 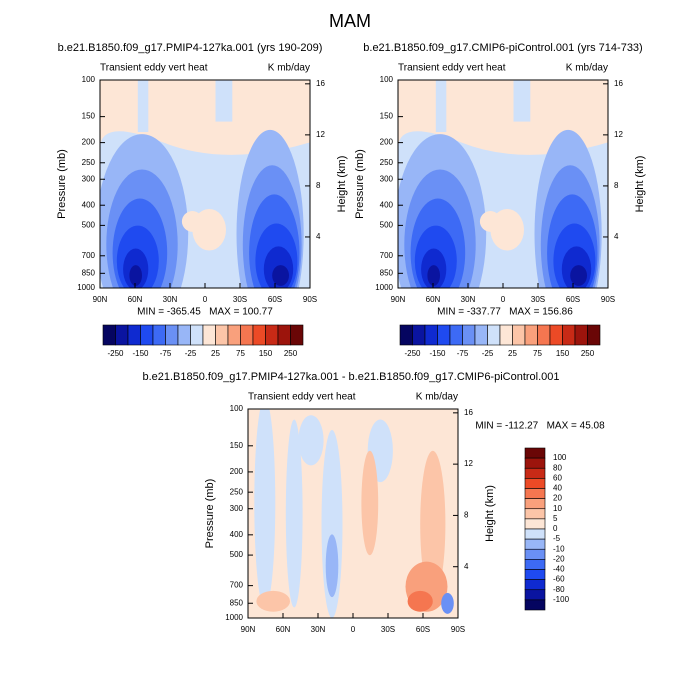 I want to click on y-tick-label: 1000, so click(x=384, y=287).